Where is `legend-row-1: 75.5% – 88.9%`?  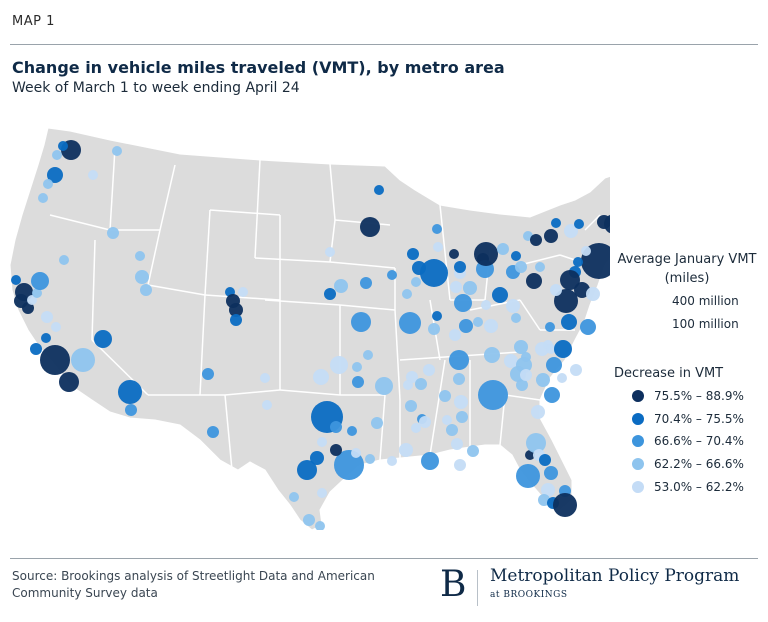
legend-row-1: 75.5% – 88.9% is located at coordinates (688, 396).